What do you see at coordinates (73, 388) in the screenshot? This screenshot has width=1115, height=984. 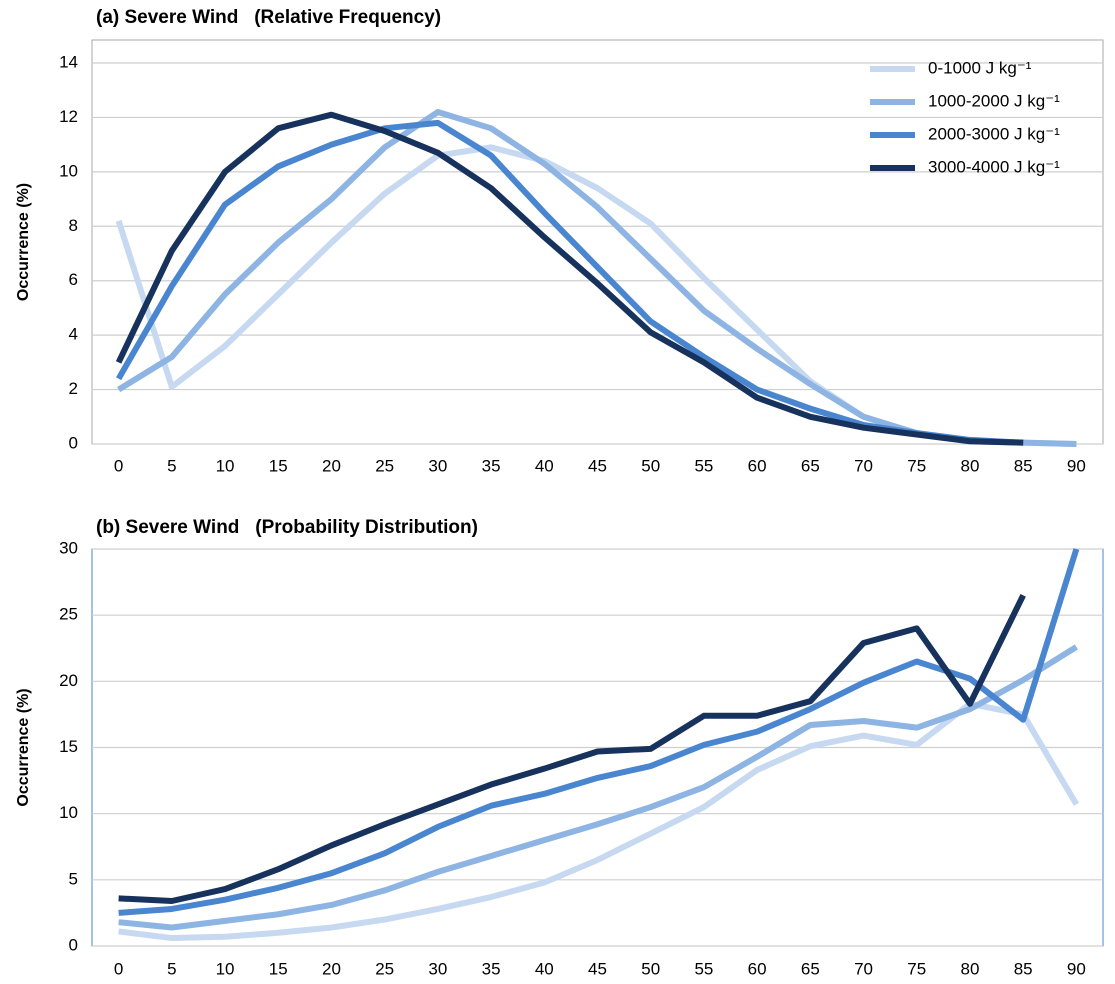 I see `y-tick-label: 2` at bounding box center [73, 388].